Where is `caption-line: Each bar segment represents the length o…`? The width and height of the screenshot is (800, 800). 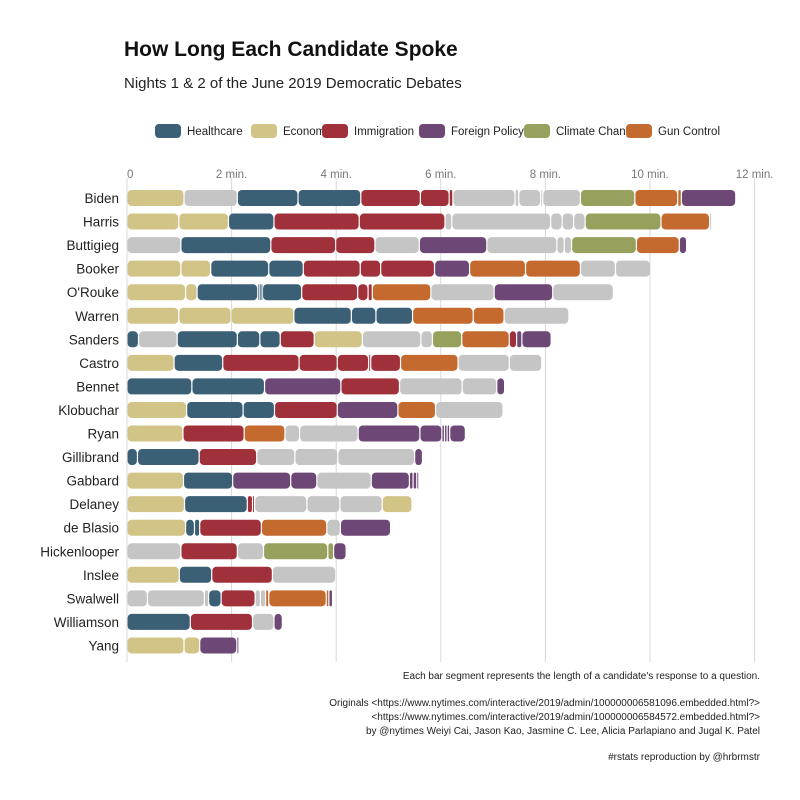 caption-line: Each bar segment represents the length o… is located at coordinates (581, 676).